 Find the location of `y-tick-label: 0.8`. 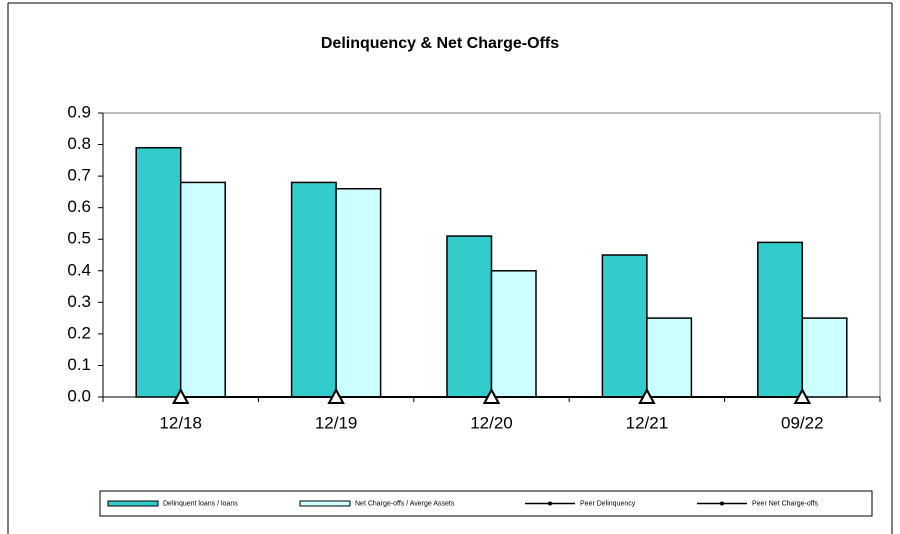

y-tick-label: 0.8 is located at coordinates (79, 143).